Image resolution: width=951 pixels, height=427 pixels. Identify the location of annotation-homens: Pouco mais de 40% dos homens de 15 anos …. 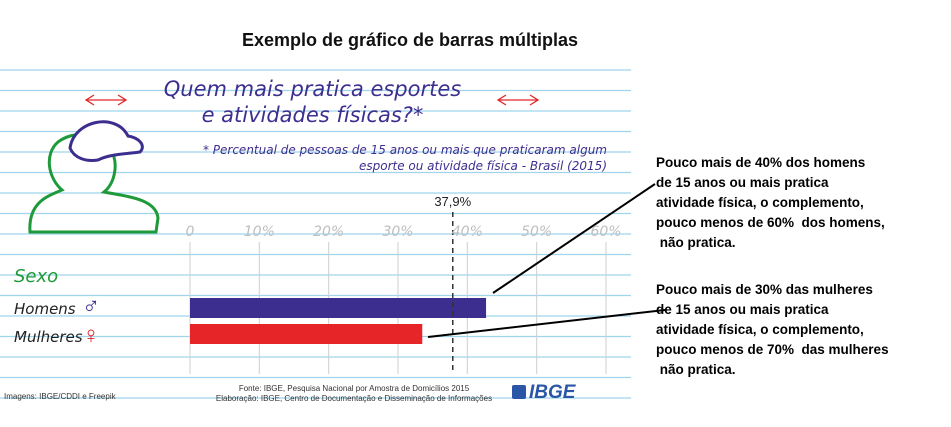
(770, 202).